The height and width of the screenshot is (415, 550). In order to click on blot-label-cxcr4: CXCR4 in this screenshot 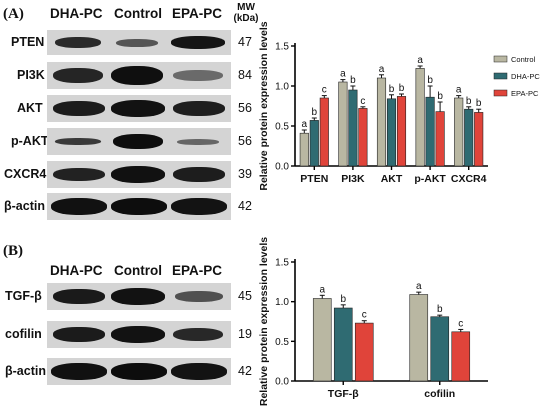, I will do `click(25, 174)`.